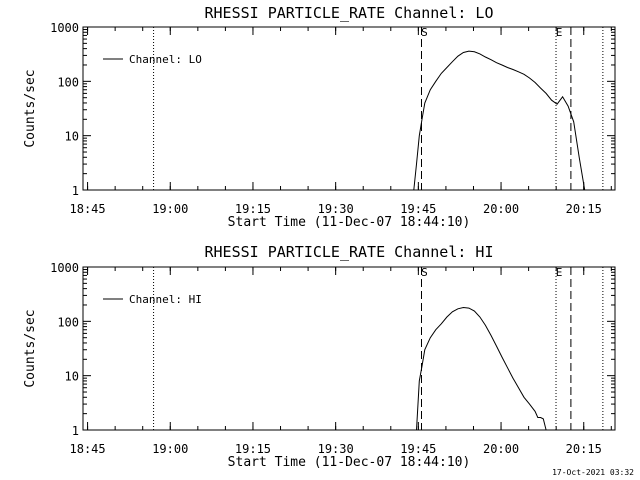  What do you see at coordinates (165, 59) in the screenshot?
I see `legend-entry: Channel: LO` at bounding box center [165, 59].